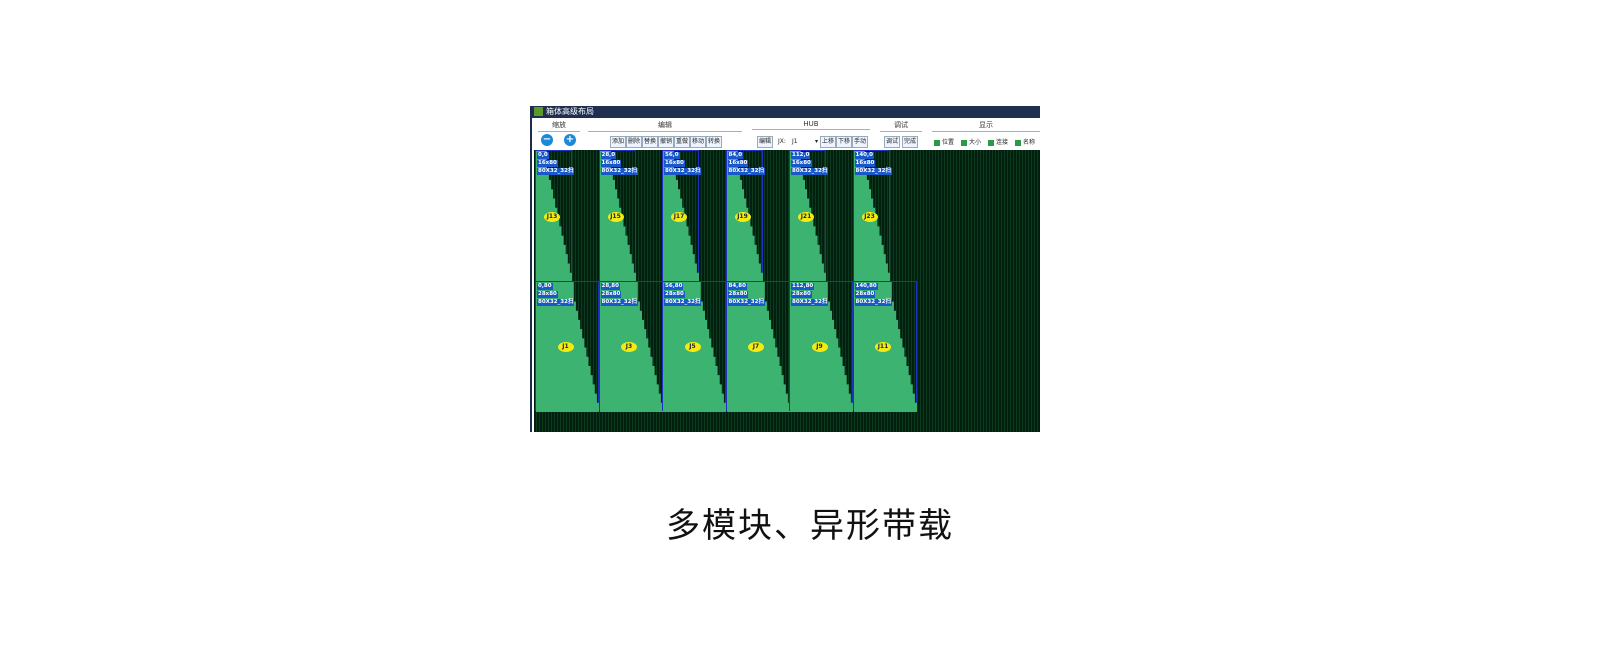 The image size is (1620, 665). What do you see at coordinates (844, 142) in the screenshot?
I see `move-down-button: 下移` at bounding box center [844, 142].